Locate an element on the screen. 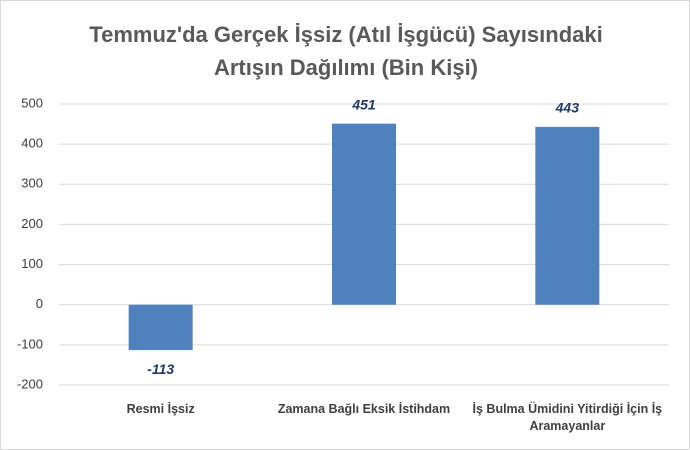 This screenshot has height=450, width=690. y-tick-label: 200 is located at coordinates (32, 223).